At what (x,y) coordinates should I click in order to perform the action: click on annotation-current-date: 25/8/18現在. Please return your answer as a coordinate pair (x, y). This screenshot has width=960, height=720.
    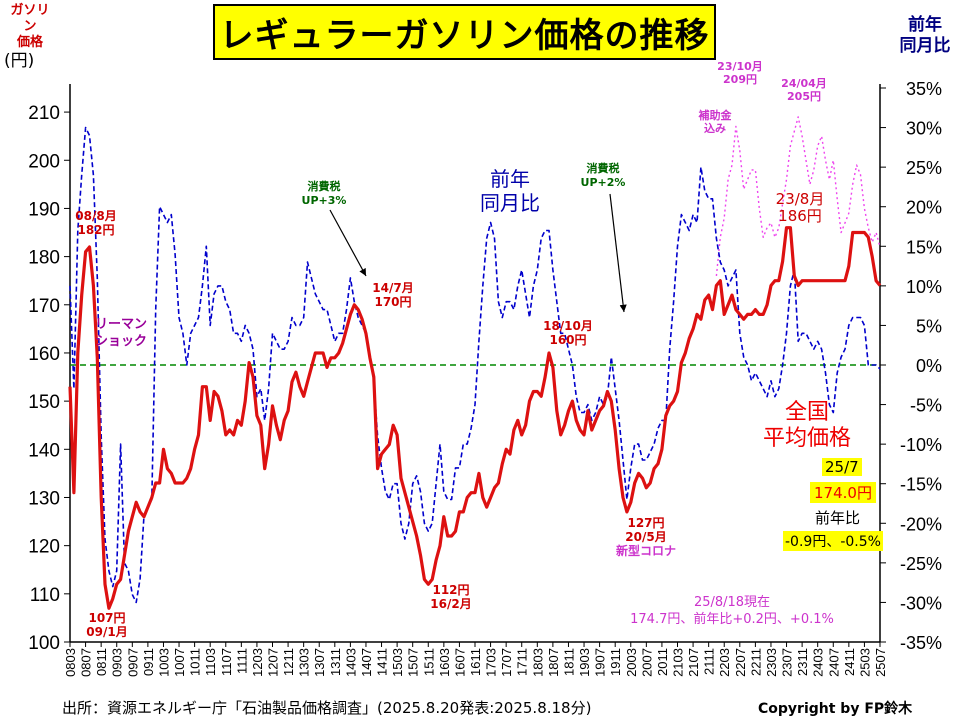
    Looking at the image, I should click on (732, 602).